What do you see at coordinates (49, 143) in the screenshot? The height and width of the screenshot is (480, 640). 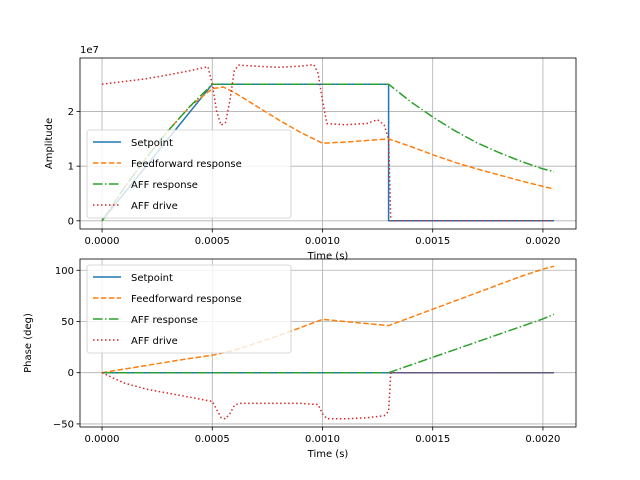 I see `y-axis-label: Amplitude` at bounding box center [49, 143].